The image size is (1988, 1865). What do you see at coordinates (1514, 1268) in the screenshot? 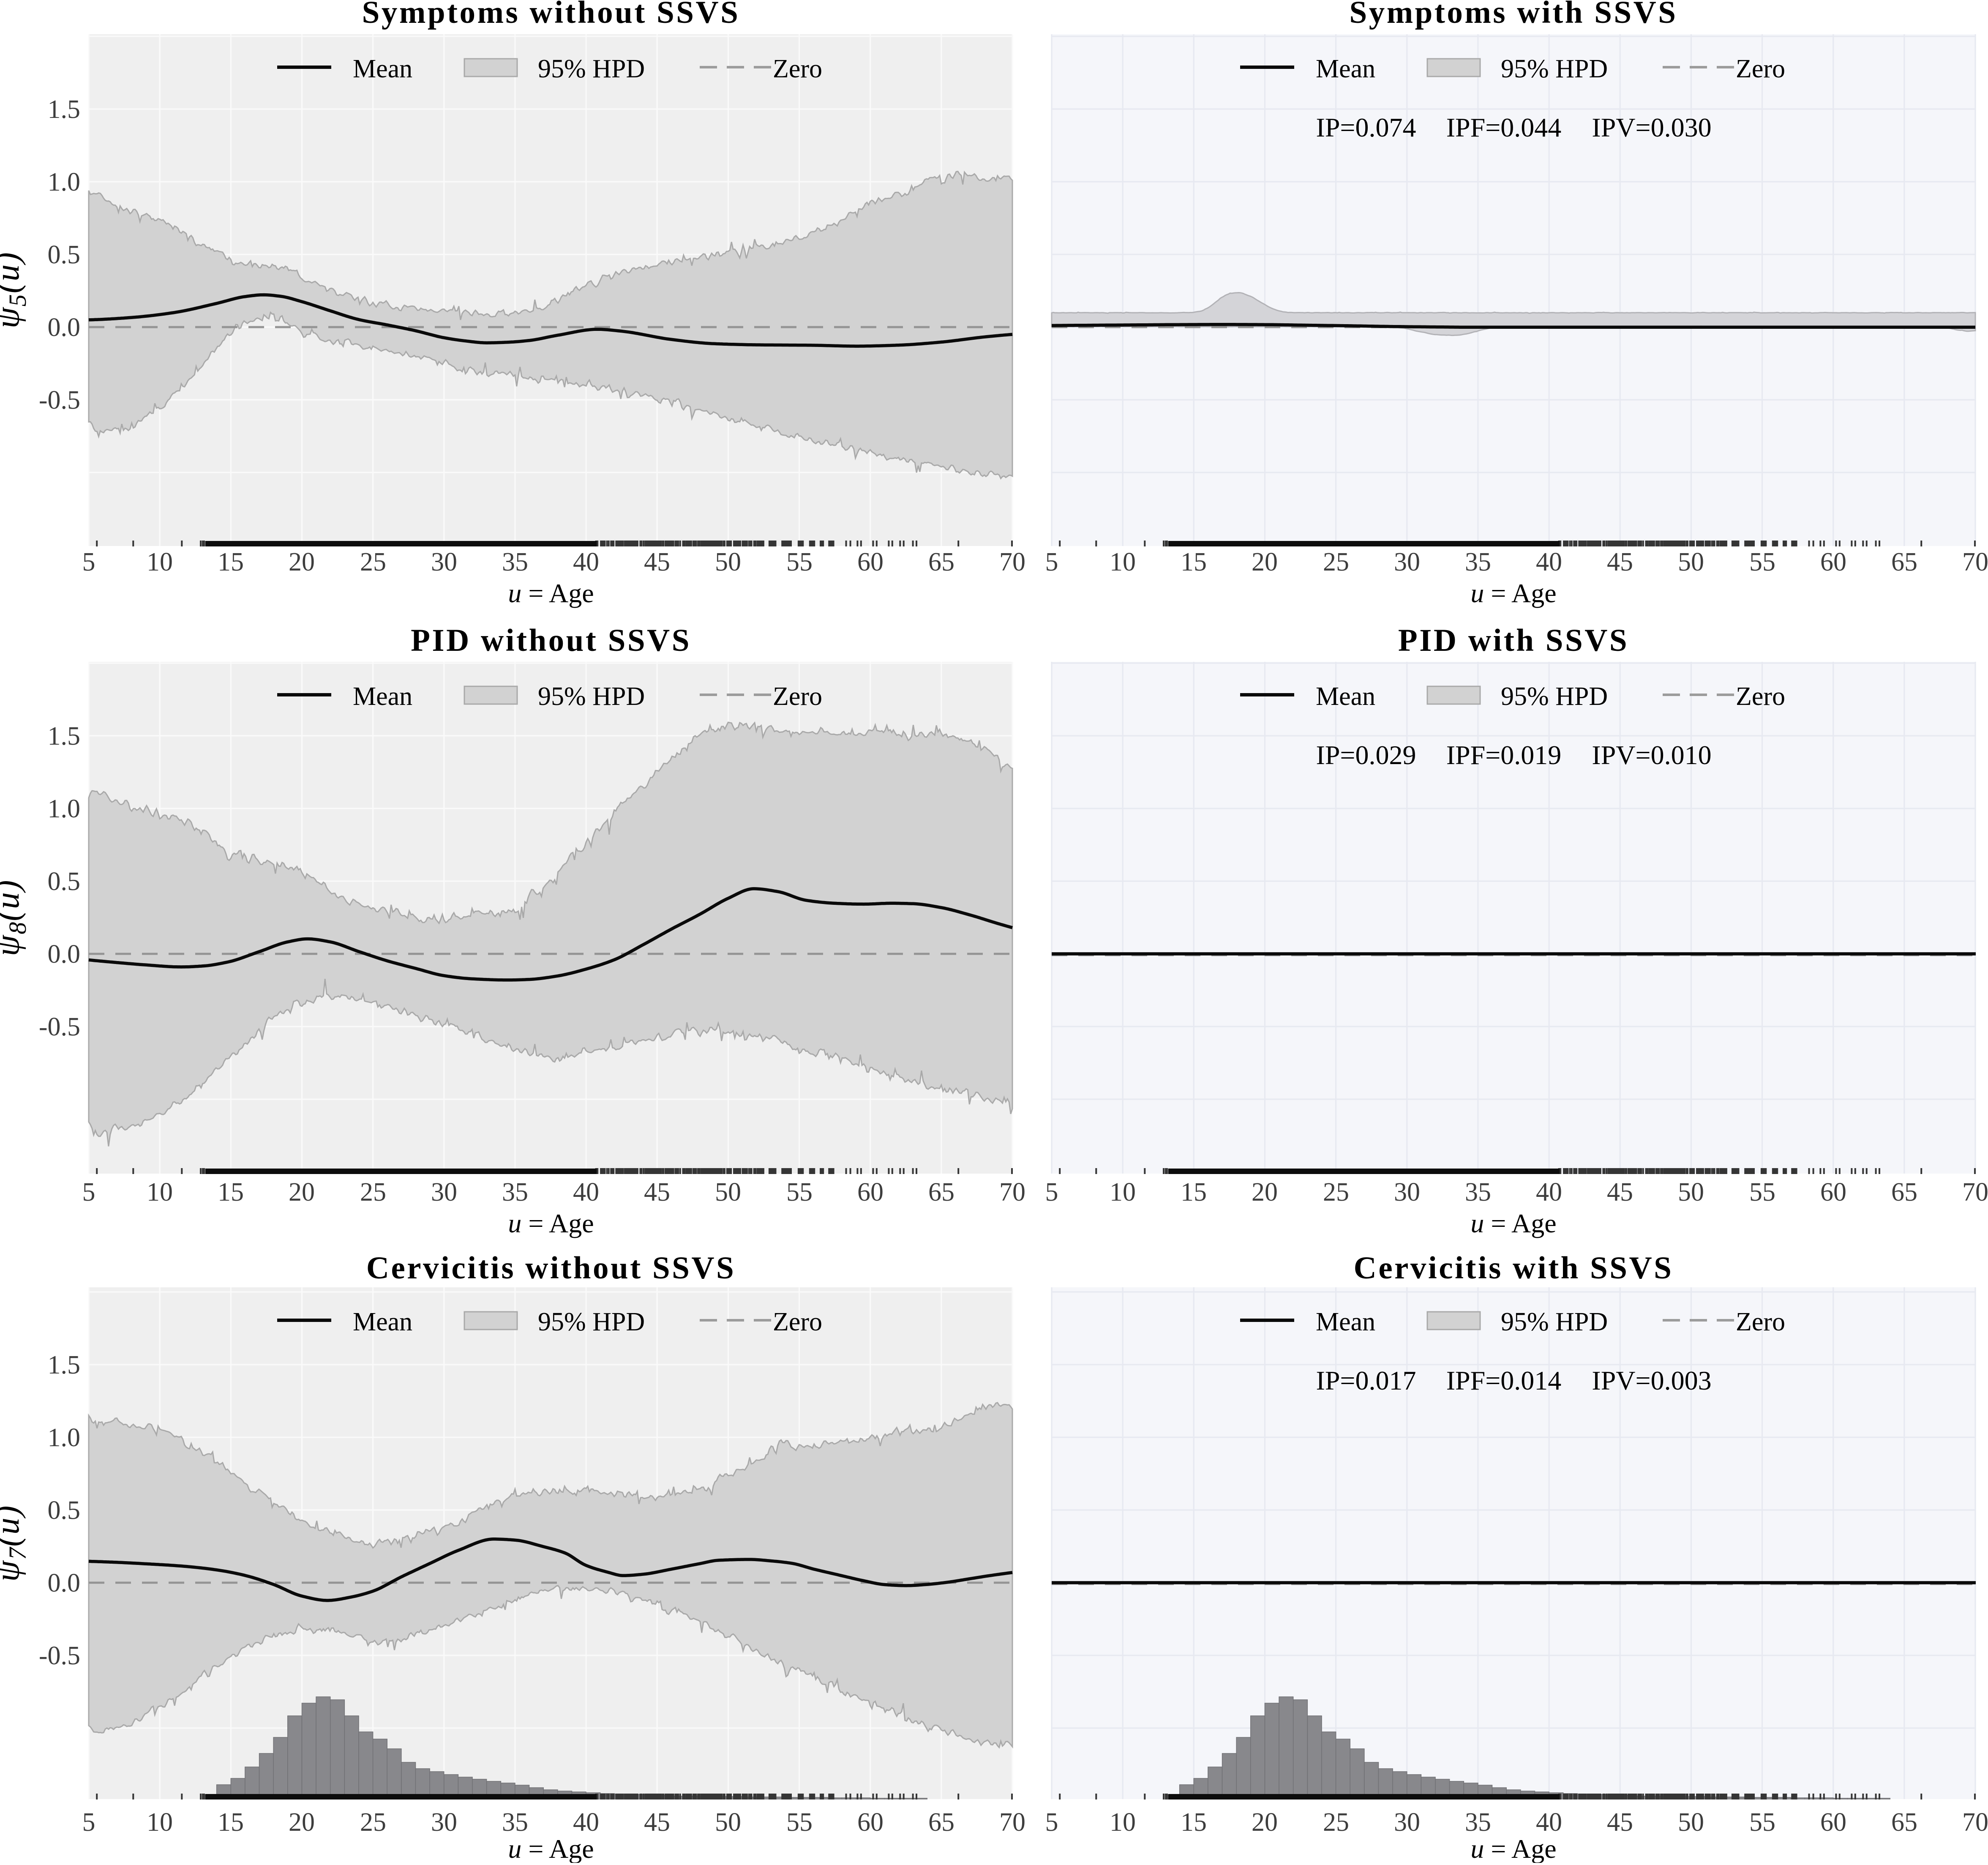
I see `svg-text: Cervicitis with SSVS` at bounding box center [1514, 1268].